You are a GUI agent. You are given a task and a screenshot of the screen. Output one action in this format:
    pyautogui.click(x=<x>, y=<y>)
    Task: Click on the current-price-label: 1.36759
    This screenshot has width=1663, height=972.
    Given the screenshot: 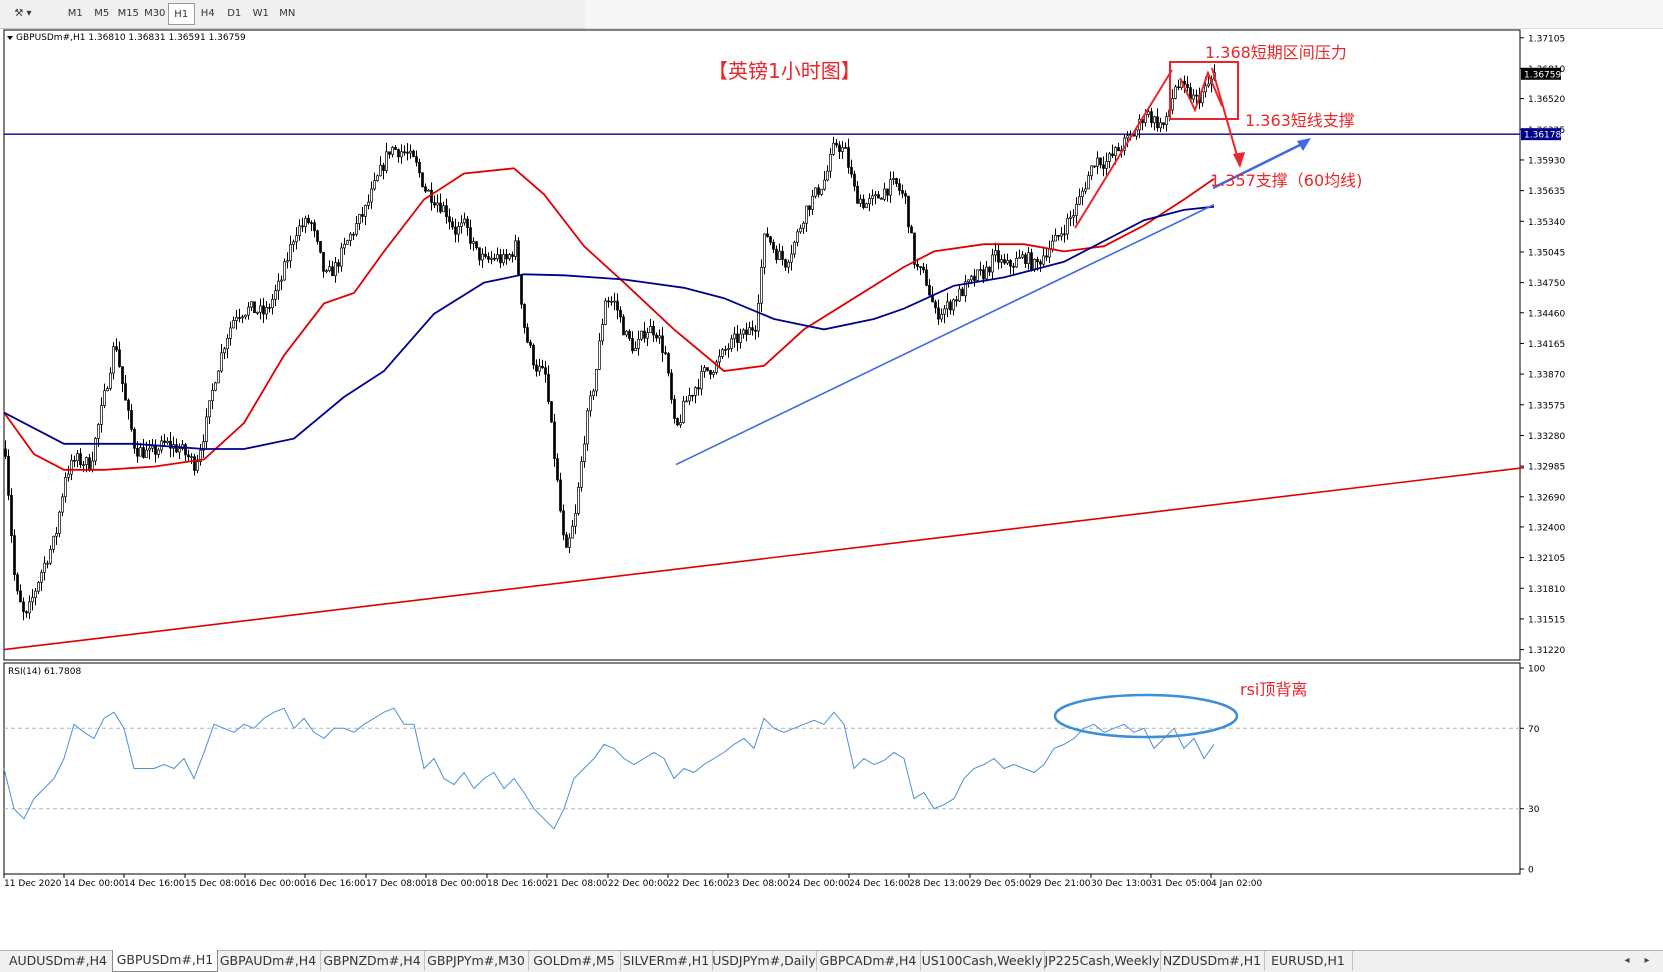 What is the action you would take?
    pyautogui.click(x=1542, y=75)
    